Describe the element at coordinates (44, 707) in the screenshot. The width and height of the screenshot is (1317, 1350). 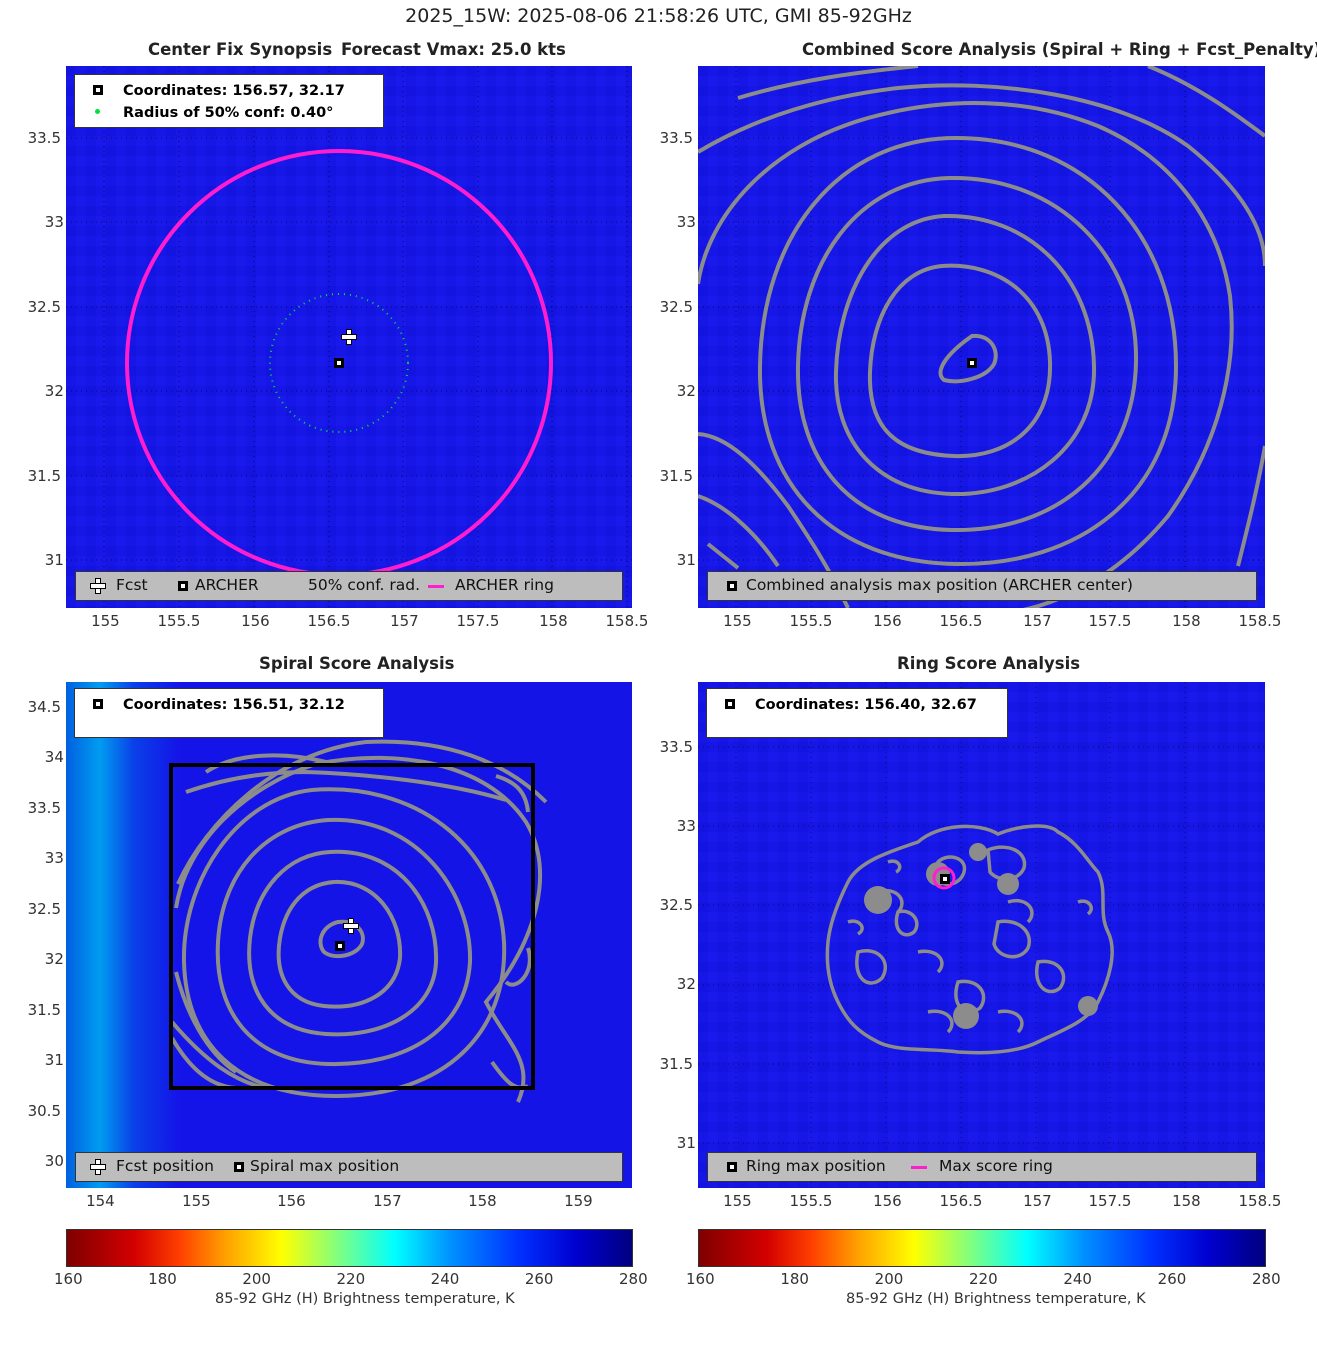
I see `spiral-ytick-label: 34.5` at that location.